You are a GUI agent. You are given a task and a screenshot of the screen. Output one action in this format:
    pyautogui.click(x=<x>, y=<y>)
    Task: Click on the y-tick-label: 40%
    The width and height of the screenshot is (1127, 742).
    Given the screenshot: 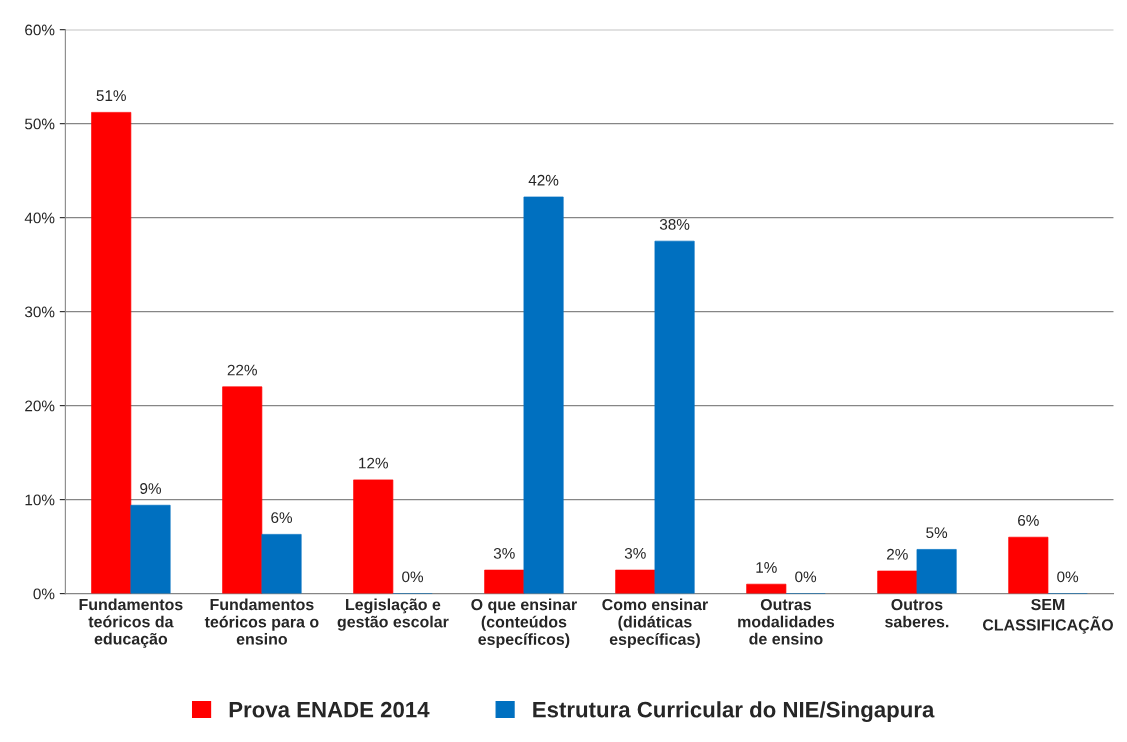 What is the action you would take?
    pyautogui.click(x=39, y=218)
    